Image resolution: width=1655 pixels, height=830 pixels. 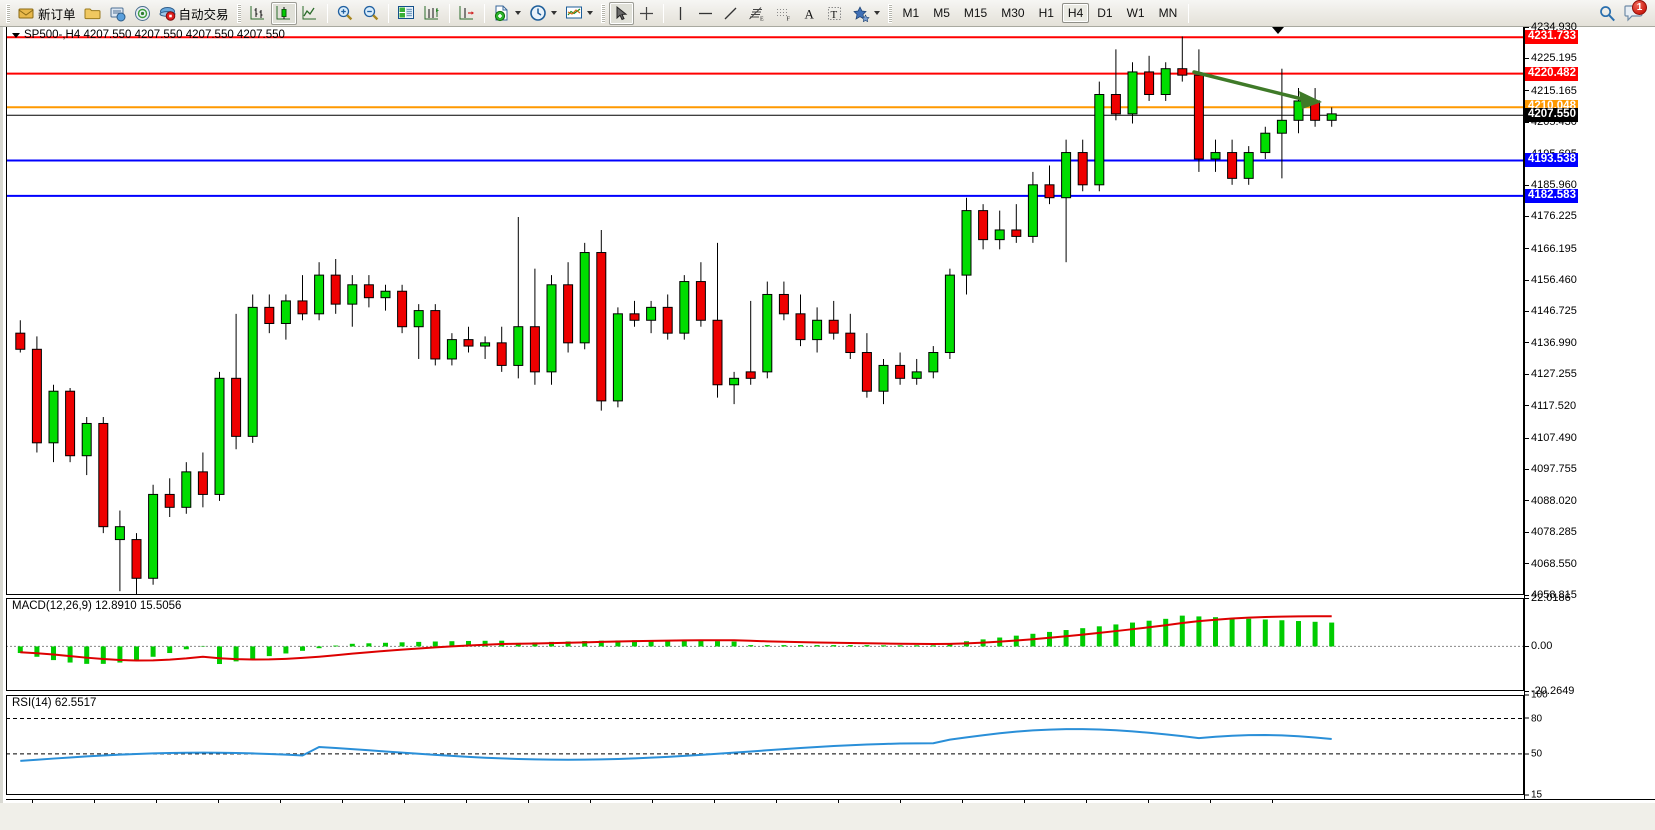 I want to click on text-icon: A, so click(x=809, y=13).